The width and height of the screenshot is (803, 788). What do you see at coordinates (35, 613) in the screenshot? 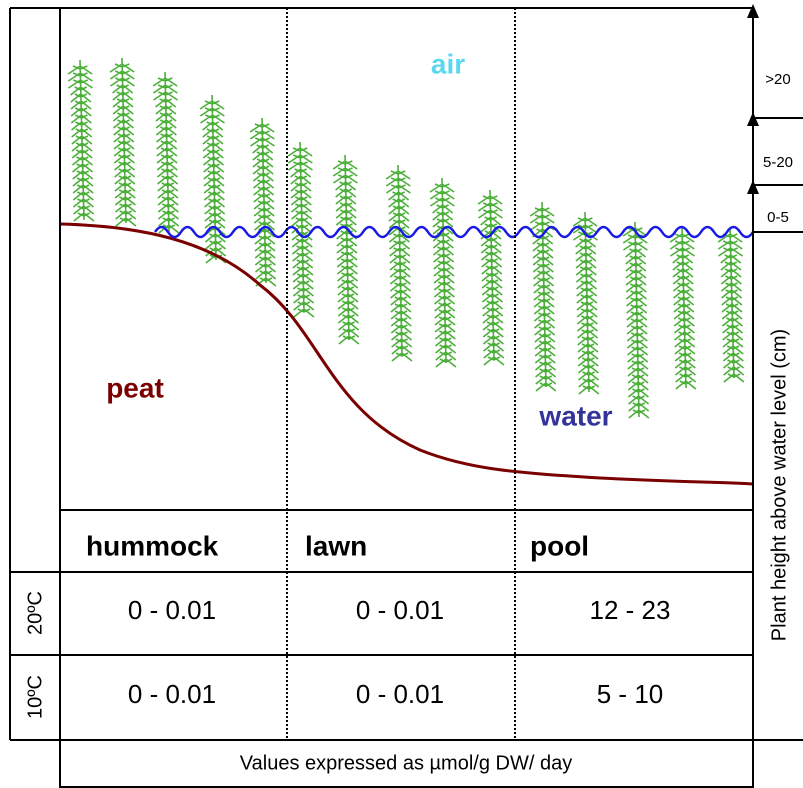
I see `row-header: 20ºC` at bounding box center [35, 613].